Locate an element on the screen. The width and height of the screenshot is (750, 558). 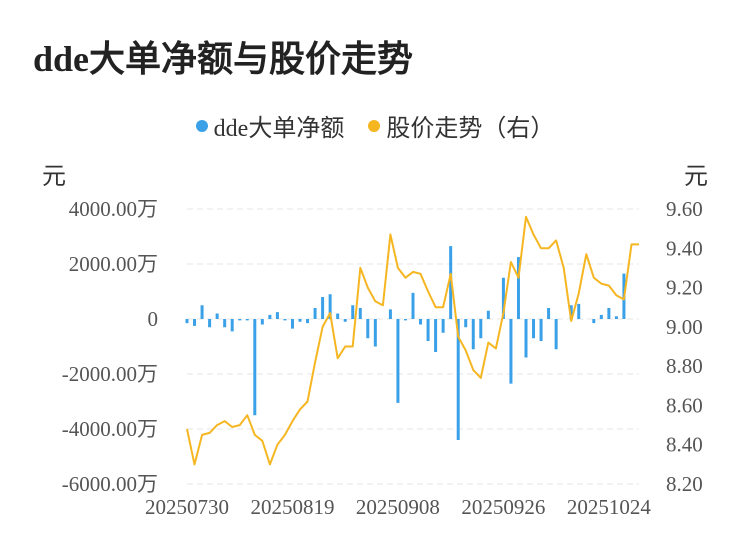
right-tick-label: 9.00 is located at coordinates (684, 327).